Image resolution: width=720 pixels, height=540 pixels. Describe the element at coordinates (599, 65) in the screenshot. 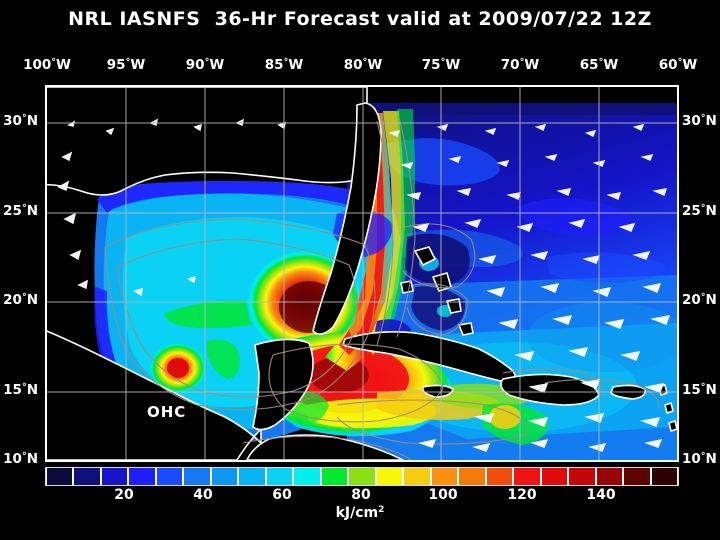

I see `lon-tick-65w: 65°W` at that location.